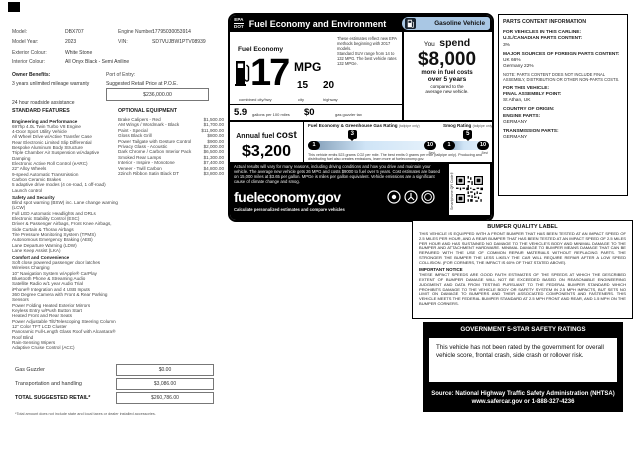  Describe the element at coordinates (330, 99) in the screenshot. I see `highway-caption: highway` at that location.